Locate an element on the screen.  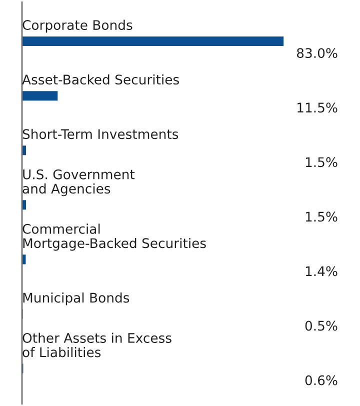
y-tick-label: Corporate Bonds is located at coordinates (77, 26).